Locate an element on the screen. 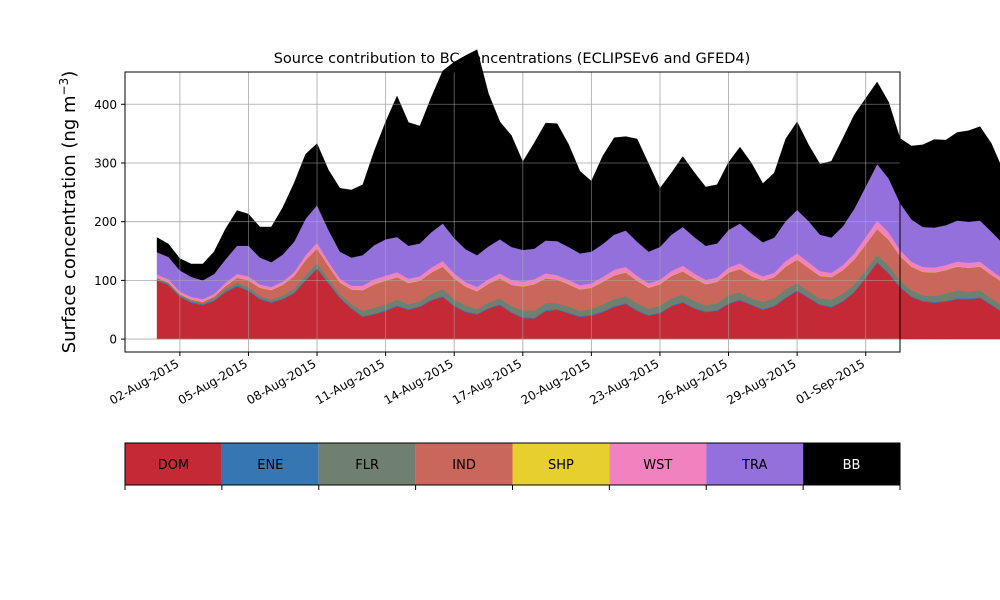 The width and height of the screenshot is (1000, 600). legend-swatch-tra is located at coordinates (755, 464).